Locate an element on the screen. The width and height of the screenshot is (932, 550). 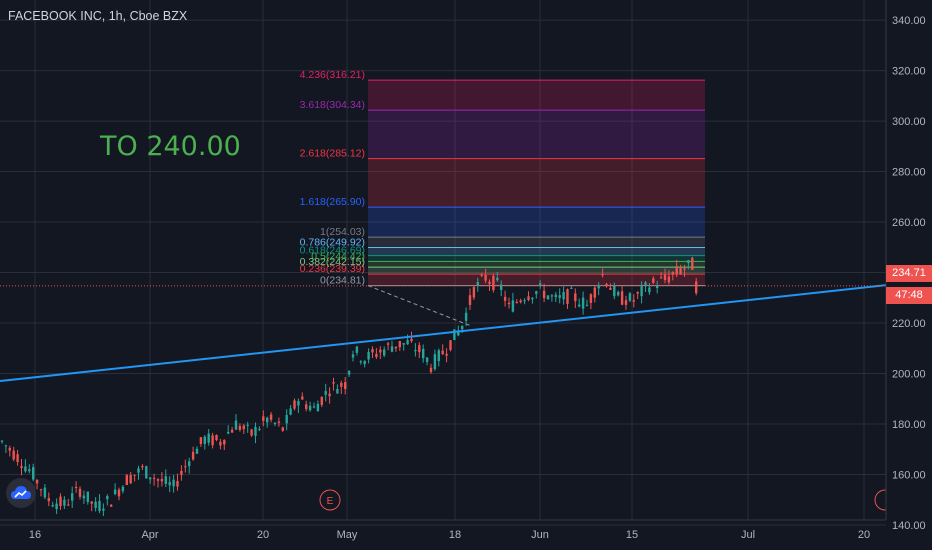
x-tick-label: 16 is located at coordinates (35, 535).